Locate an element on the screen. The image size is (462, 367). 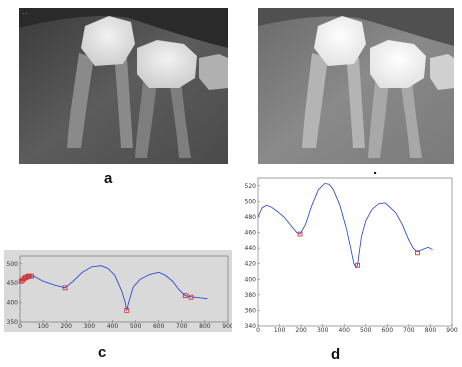
intensity-profile-chart-c: 0 100 200 300 400 500 600 700 800 900 350 400 450 500 is located at coordinates (118, 291).